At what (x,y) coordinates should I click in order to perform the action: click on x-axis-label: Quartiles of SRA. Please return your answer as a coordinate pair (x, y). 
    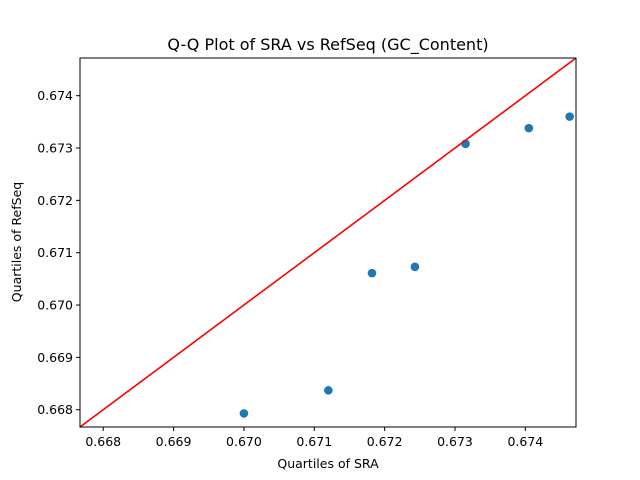
    Looking at the image, I should click on (328, 463).